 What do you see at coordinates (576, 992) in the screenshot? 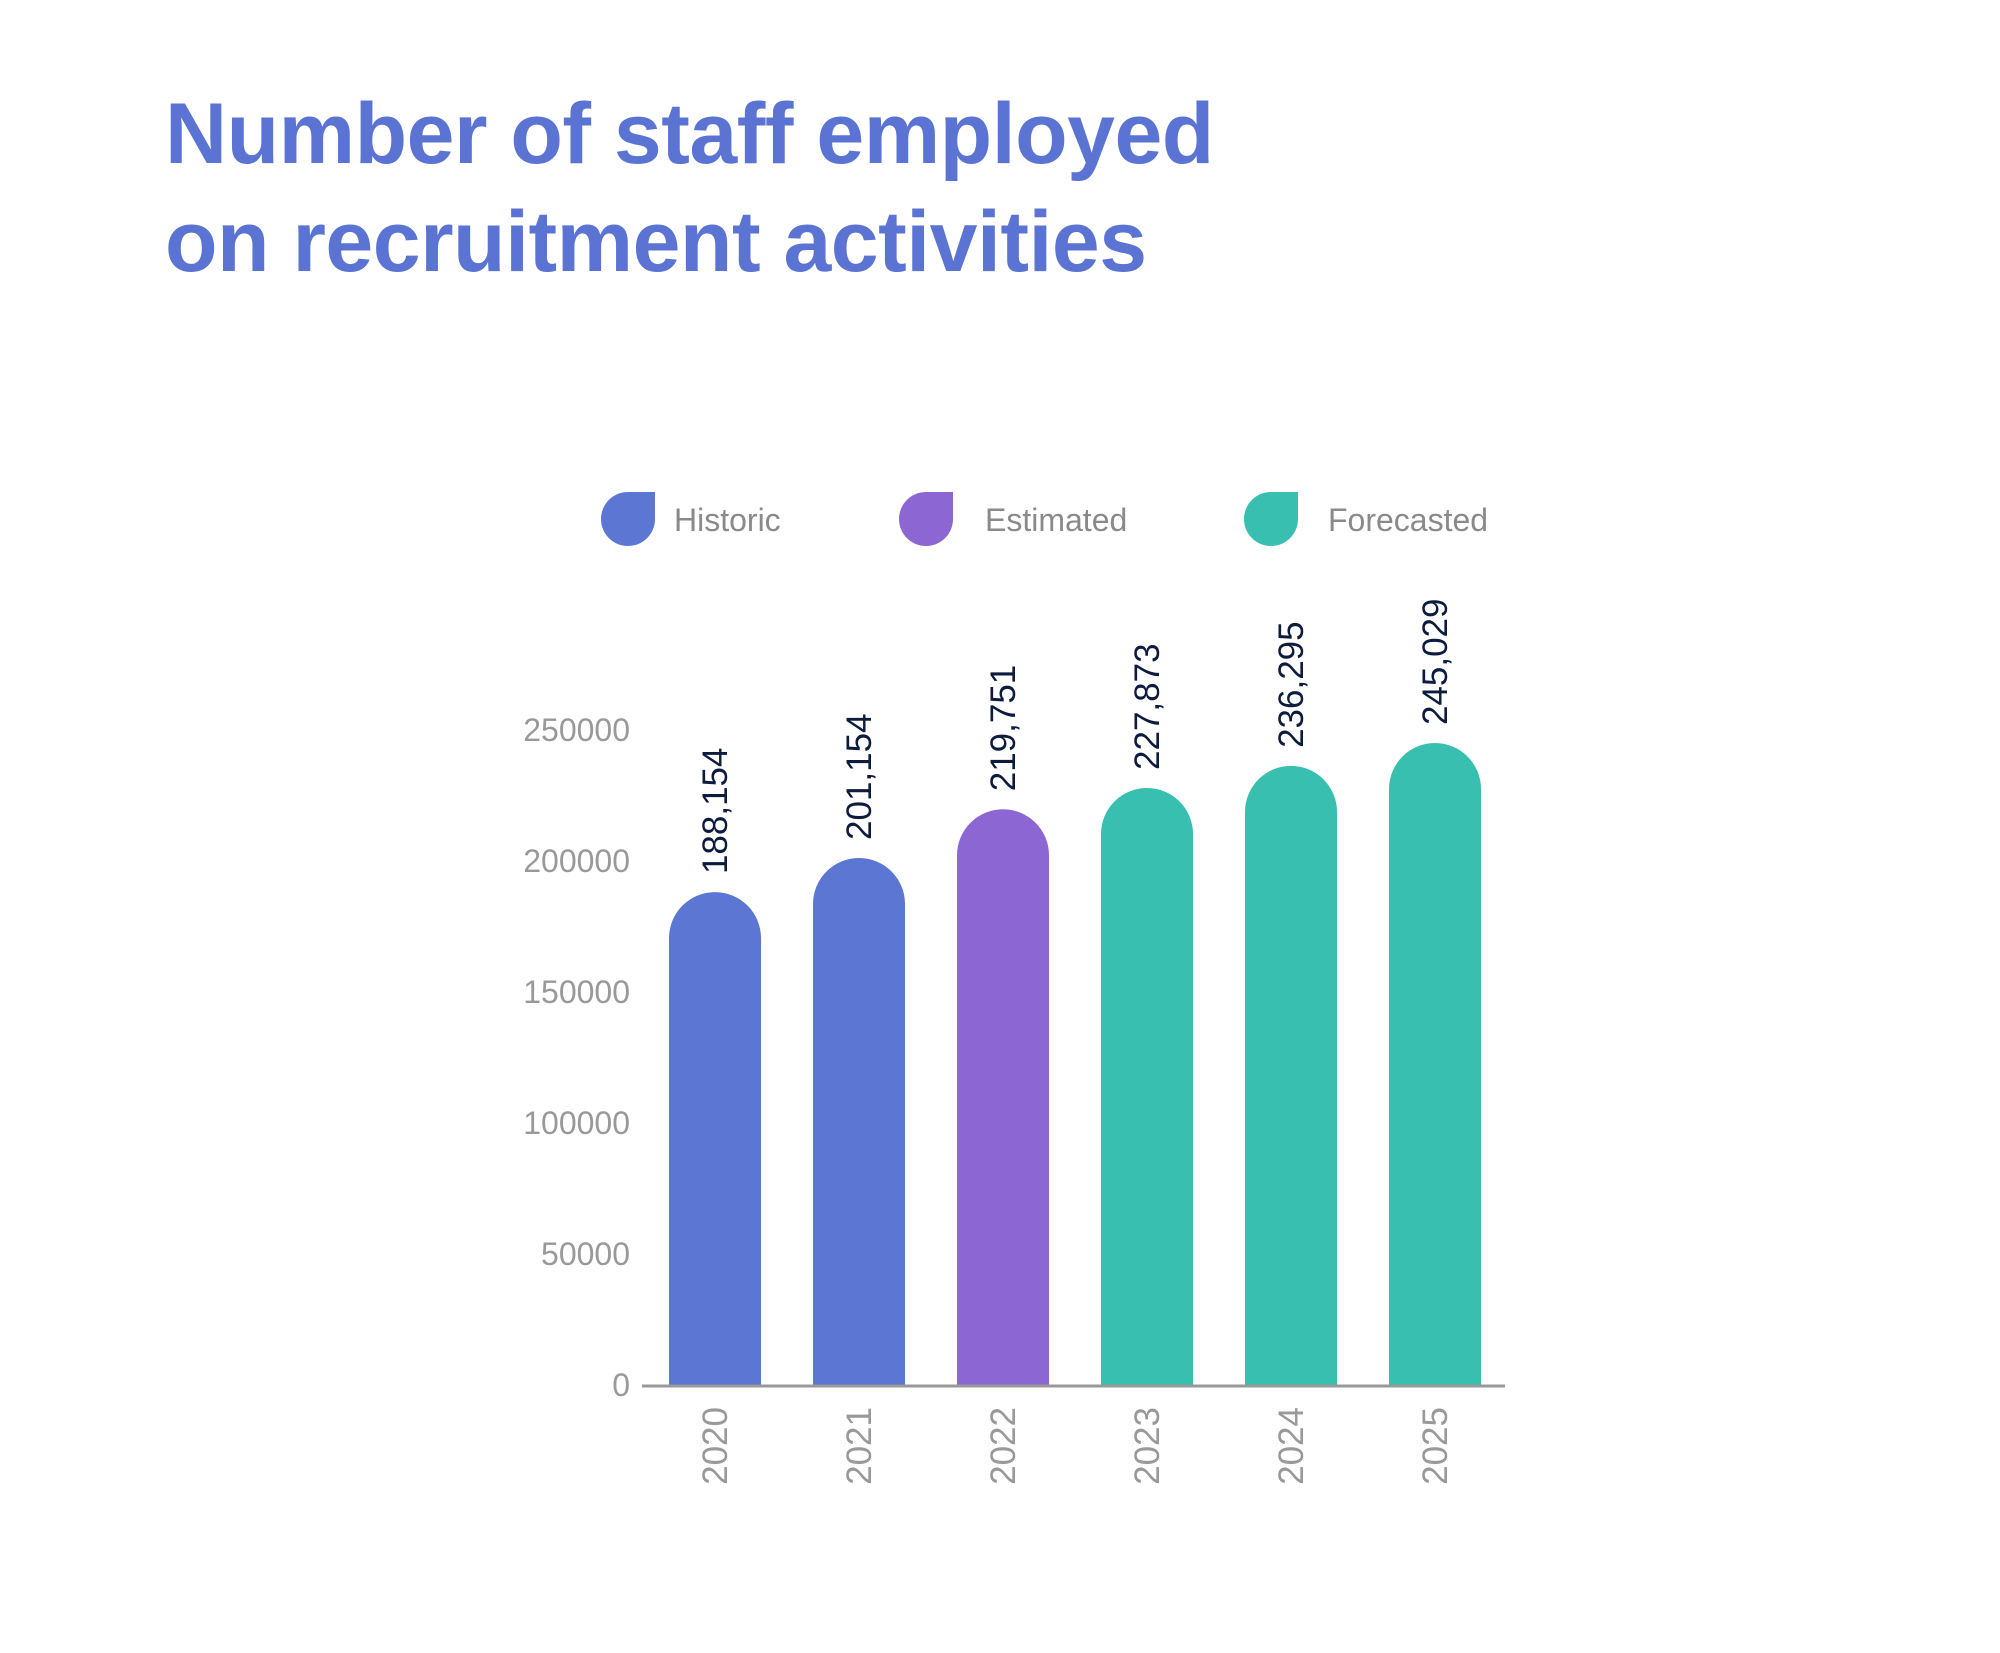
I see `y-tick-label: 150000` at bounding box center [576, 992].